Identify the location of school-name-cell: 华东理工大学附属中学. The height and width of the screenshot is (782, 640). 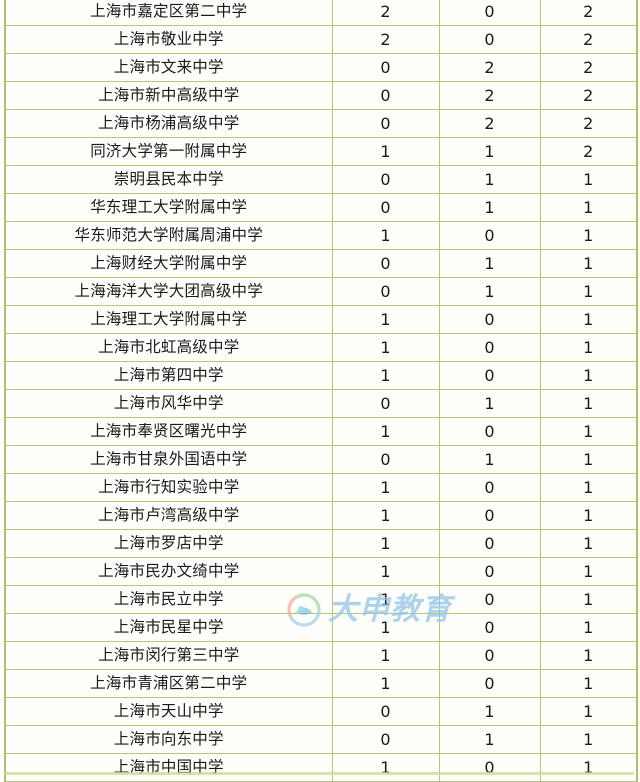
(168, 207).